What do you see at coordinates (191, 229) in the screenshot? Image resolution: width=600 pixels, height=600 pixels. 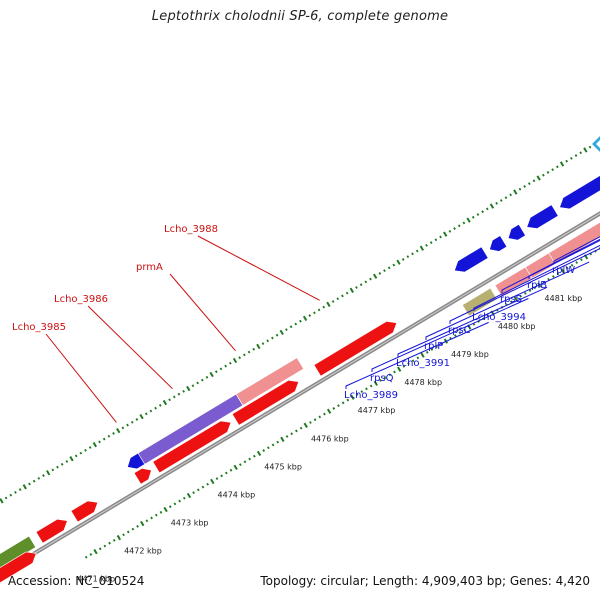 I see `gene-label: Lcho_3988` at bounding box center [191, 229].